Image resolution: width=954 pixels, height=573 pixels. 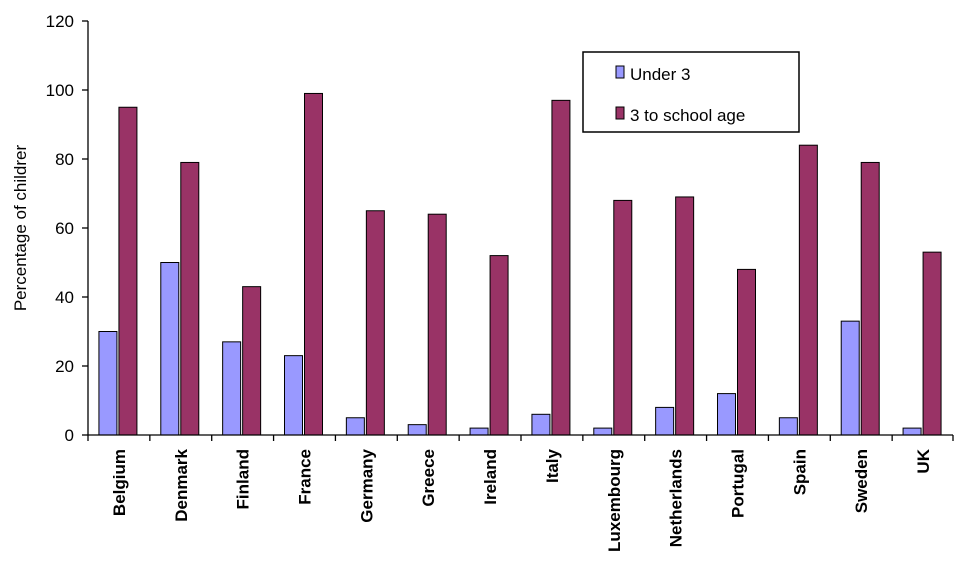 What do you see at coordinates (552, 465) in the screenshot?
I see `x-tick-label: Italy` at bounding box center [552, 465].